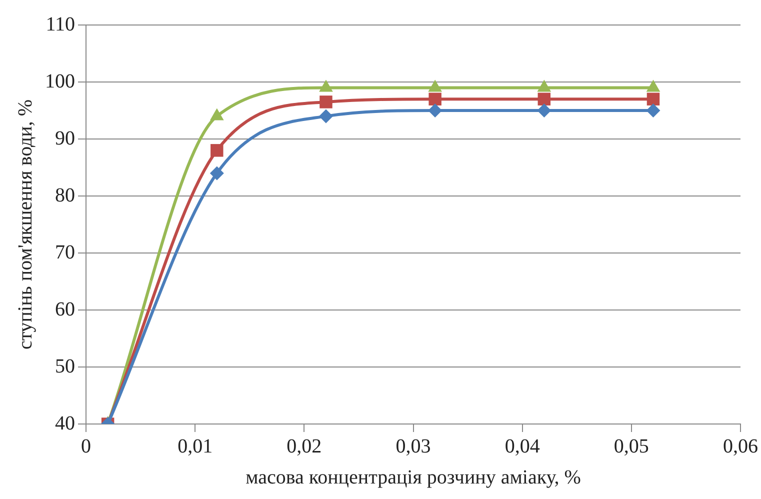  I want to click on x-tick-label: 0,03, so click(413, 446).